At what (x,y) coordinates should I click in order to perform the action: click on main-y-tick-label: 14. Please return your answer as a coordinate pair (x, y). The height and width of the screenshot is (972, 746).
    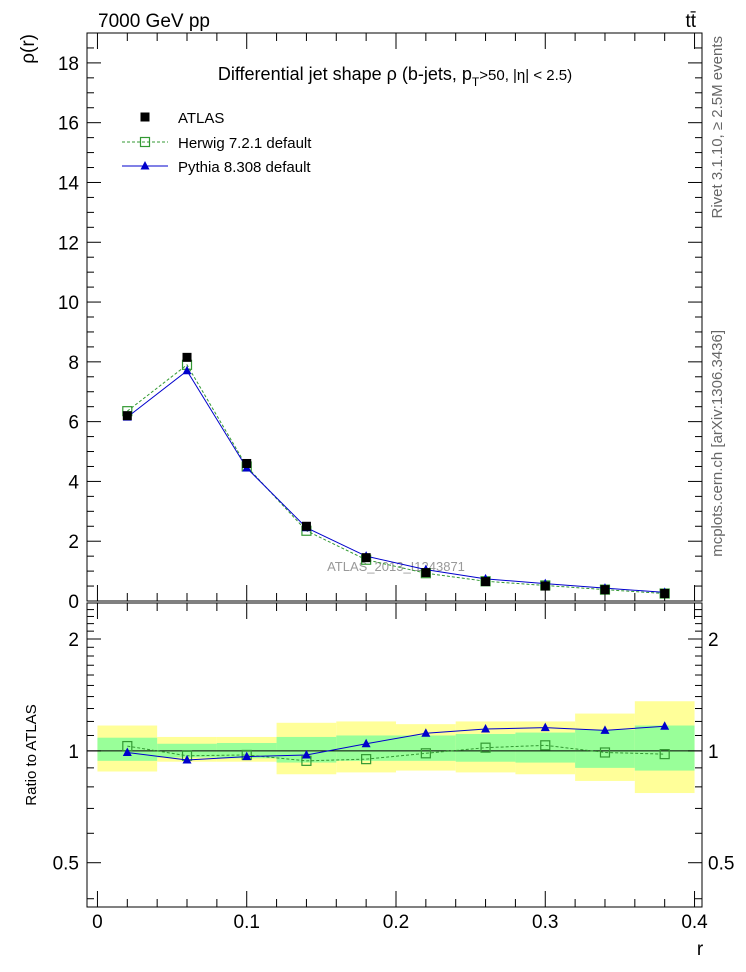
    Looking at the image, I should click on (69, 183).